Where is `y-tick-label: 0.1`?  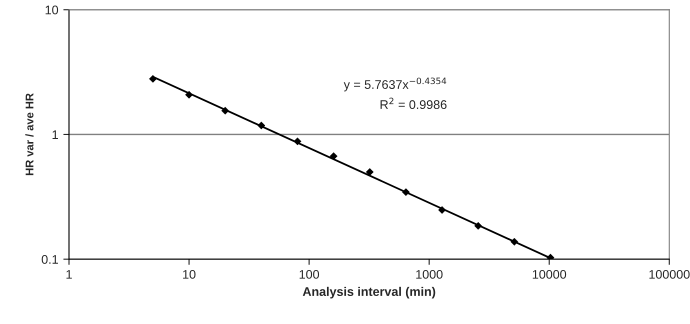
y-tick-label: 0.1 is located at coordinates (50, 259).